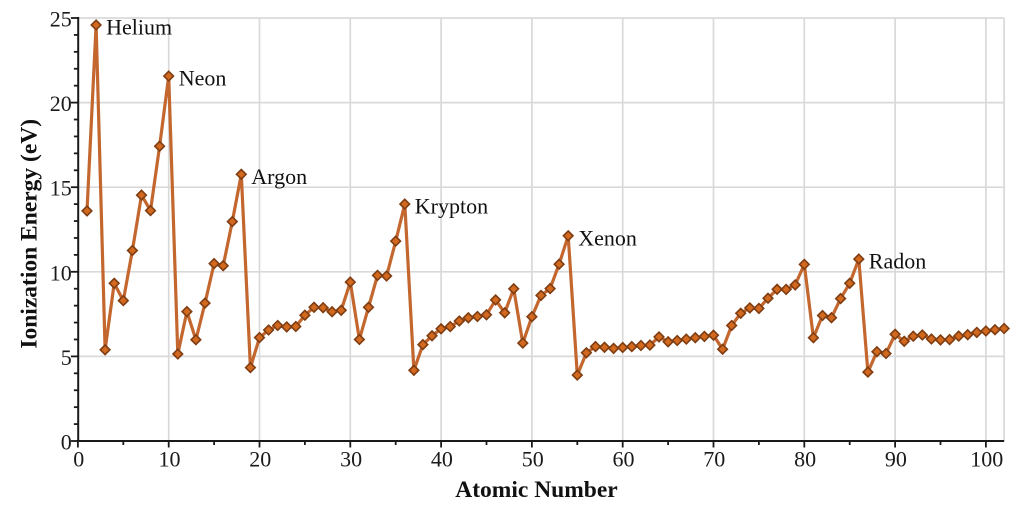 Image resolution: width=1024 pixels, height=512 pixels. Describe the element at coordinates (533, 459) in the screenshot. I see `svg-text: 50` at that location.